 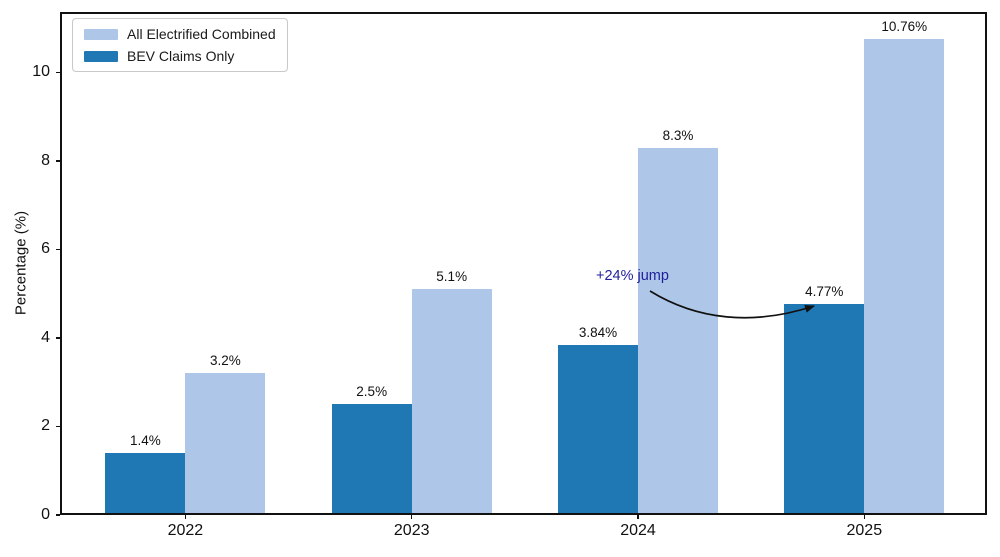 I want to click on legend-swatch-all-electrified, so click(x=101, y=34).